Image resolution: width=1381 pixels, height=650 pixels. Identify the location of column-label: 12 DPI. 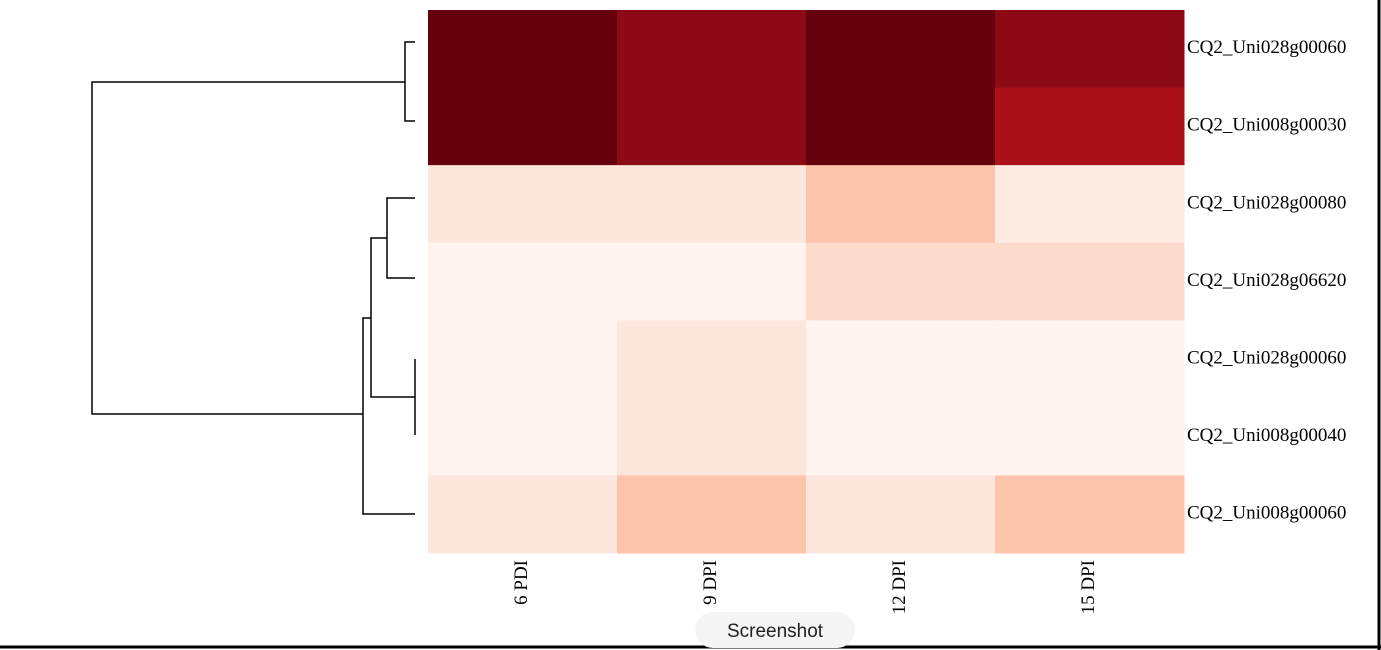
(899, 587).